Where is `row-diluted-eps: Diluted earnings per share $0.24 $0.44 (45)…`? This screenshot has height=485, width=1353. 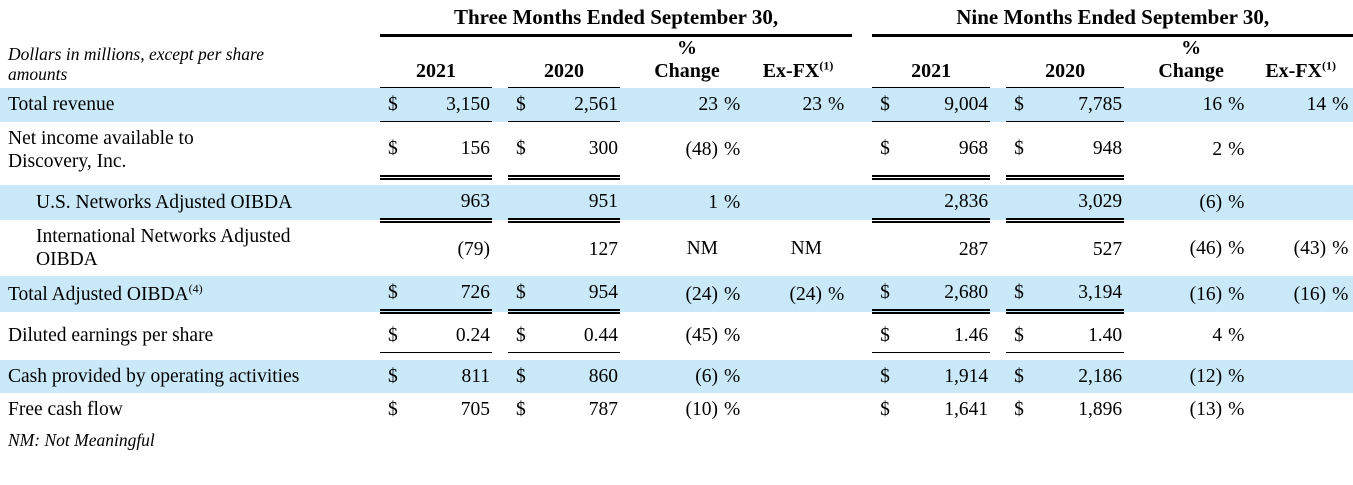
row-diluted-eps: Diluted earnings per share $0.24 $0.44 (45)… is located at coordinates (676, 335).